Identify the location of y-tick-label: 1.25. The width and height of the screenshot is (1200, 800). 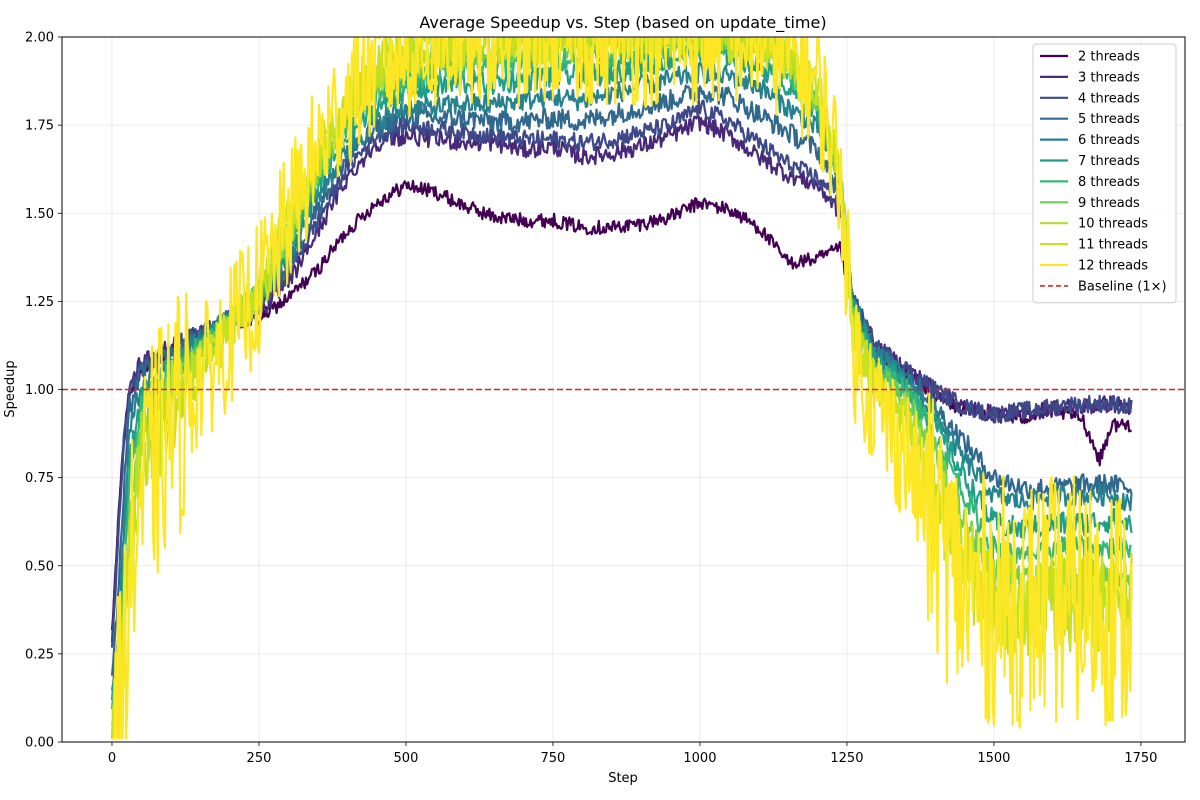
(39, 302).